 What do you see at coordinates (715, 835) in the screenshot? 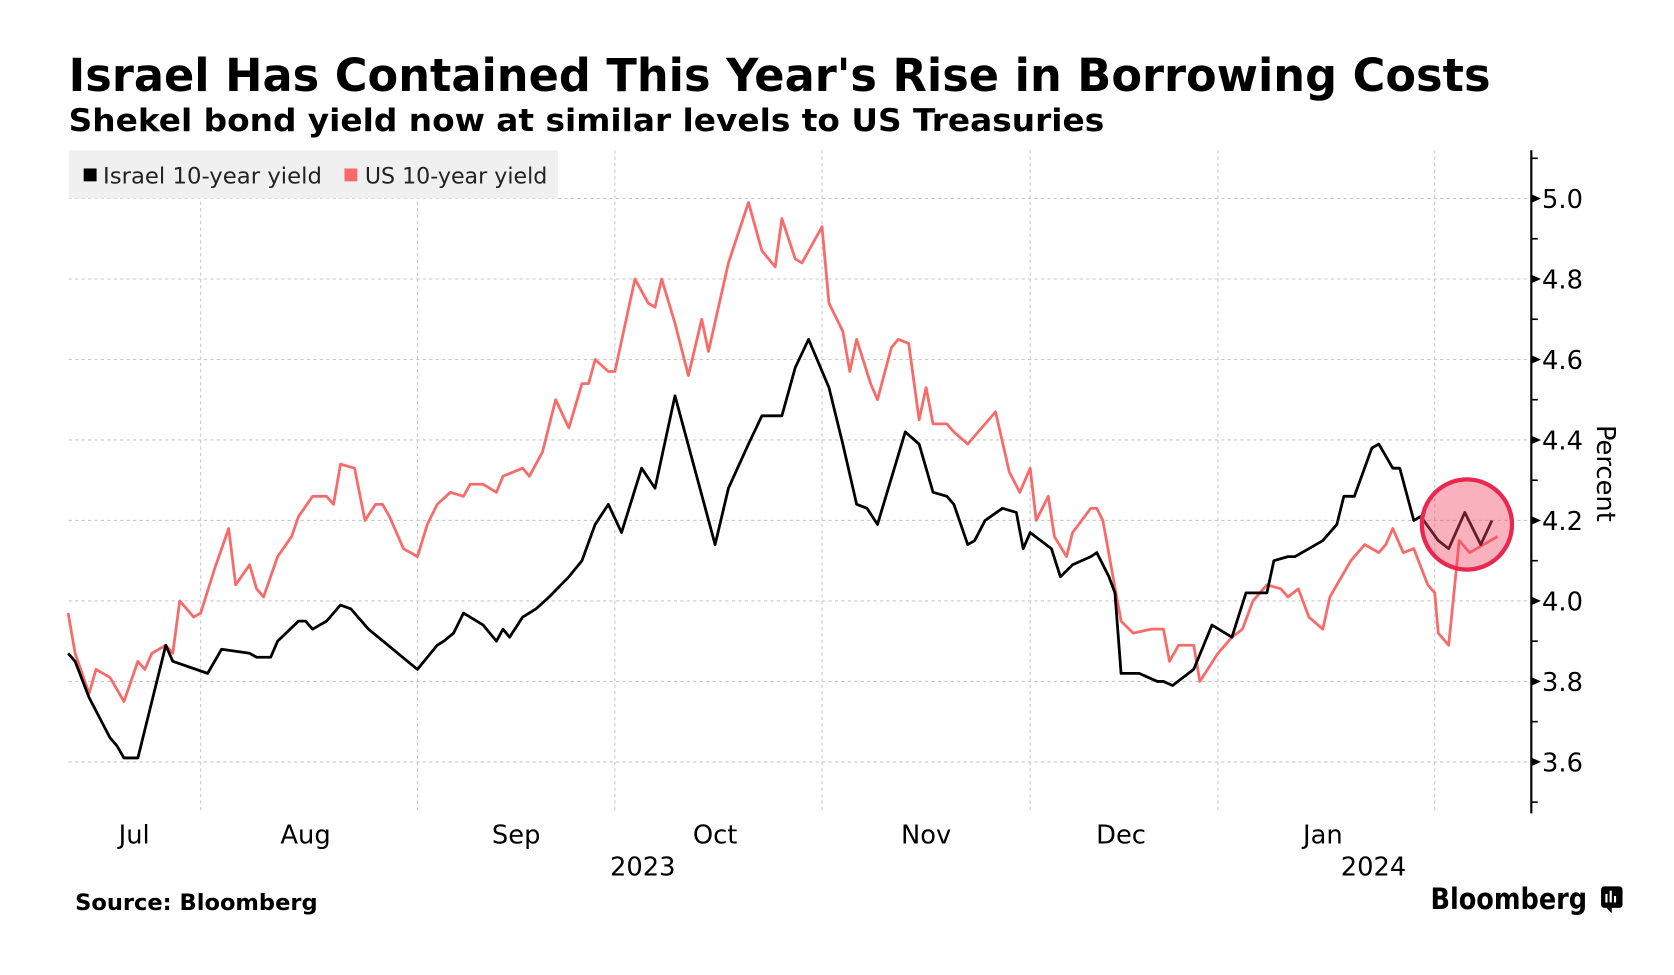
I see `x-tick-label: Oct` at bounding box center [715, 835].